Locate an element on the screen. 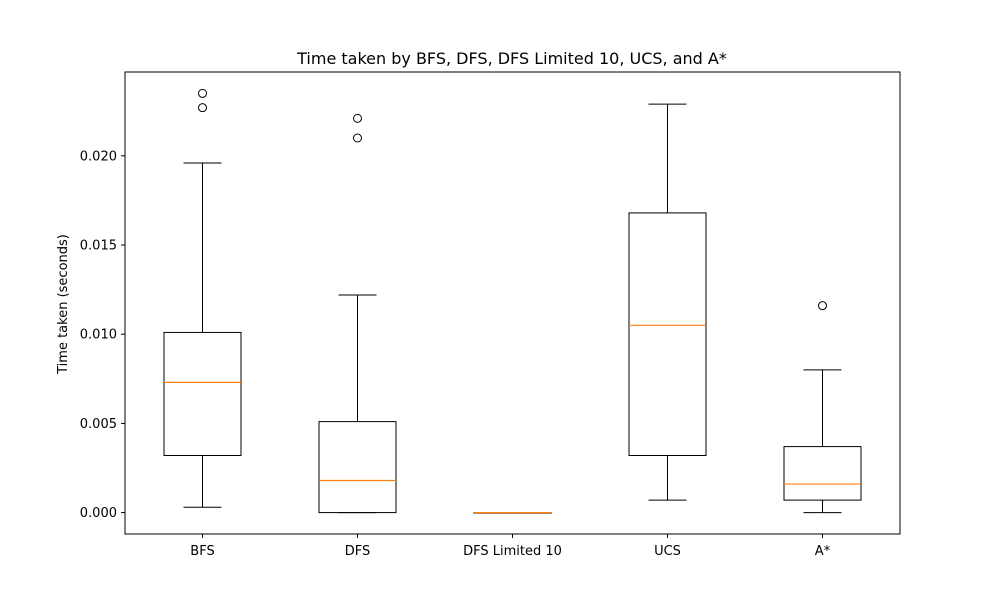 This screenshot has width=1000, height=600. x-tick-label: A* is located at coordinates (823, 551).